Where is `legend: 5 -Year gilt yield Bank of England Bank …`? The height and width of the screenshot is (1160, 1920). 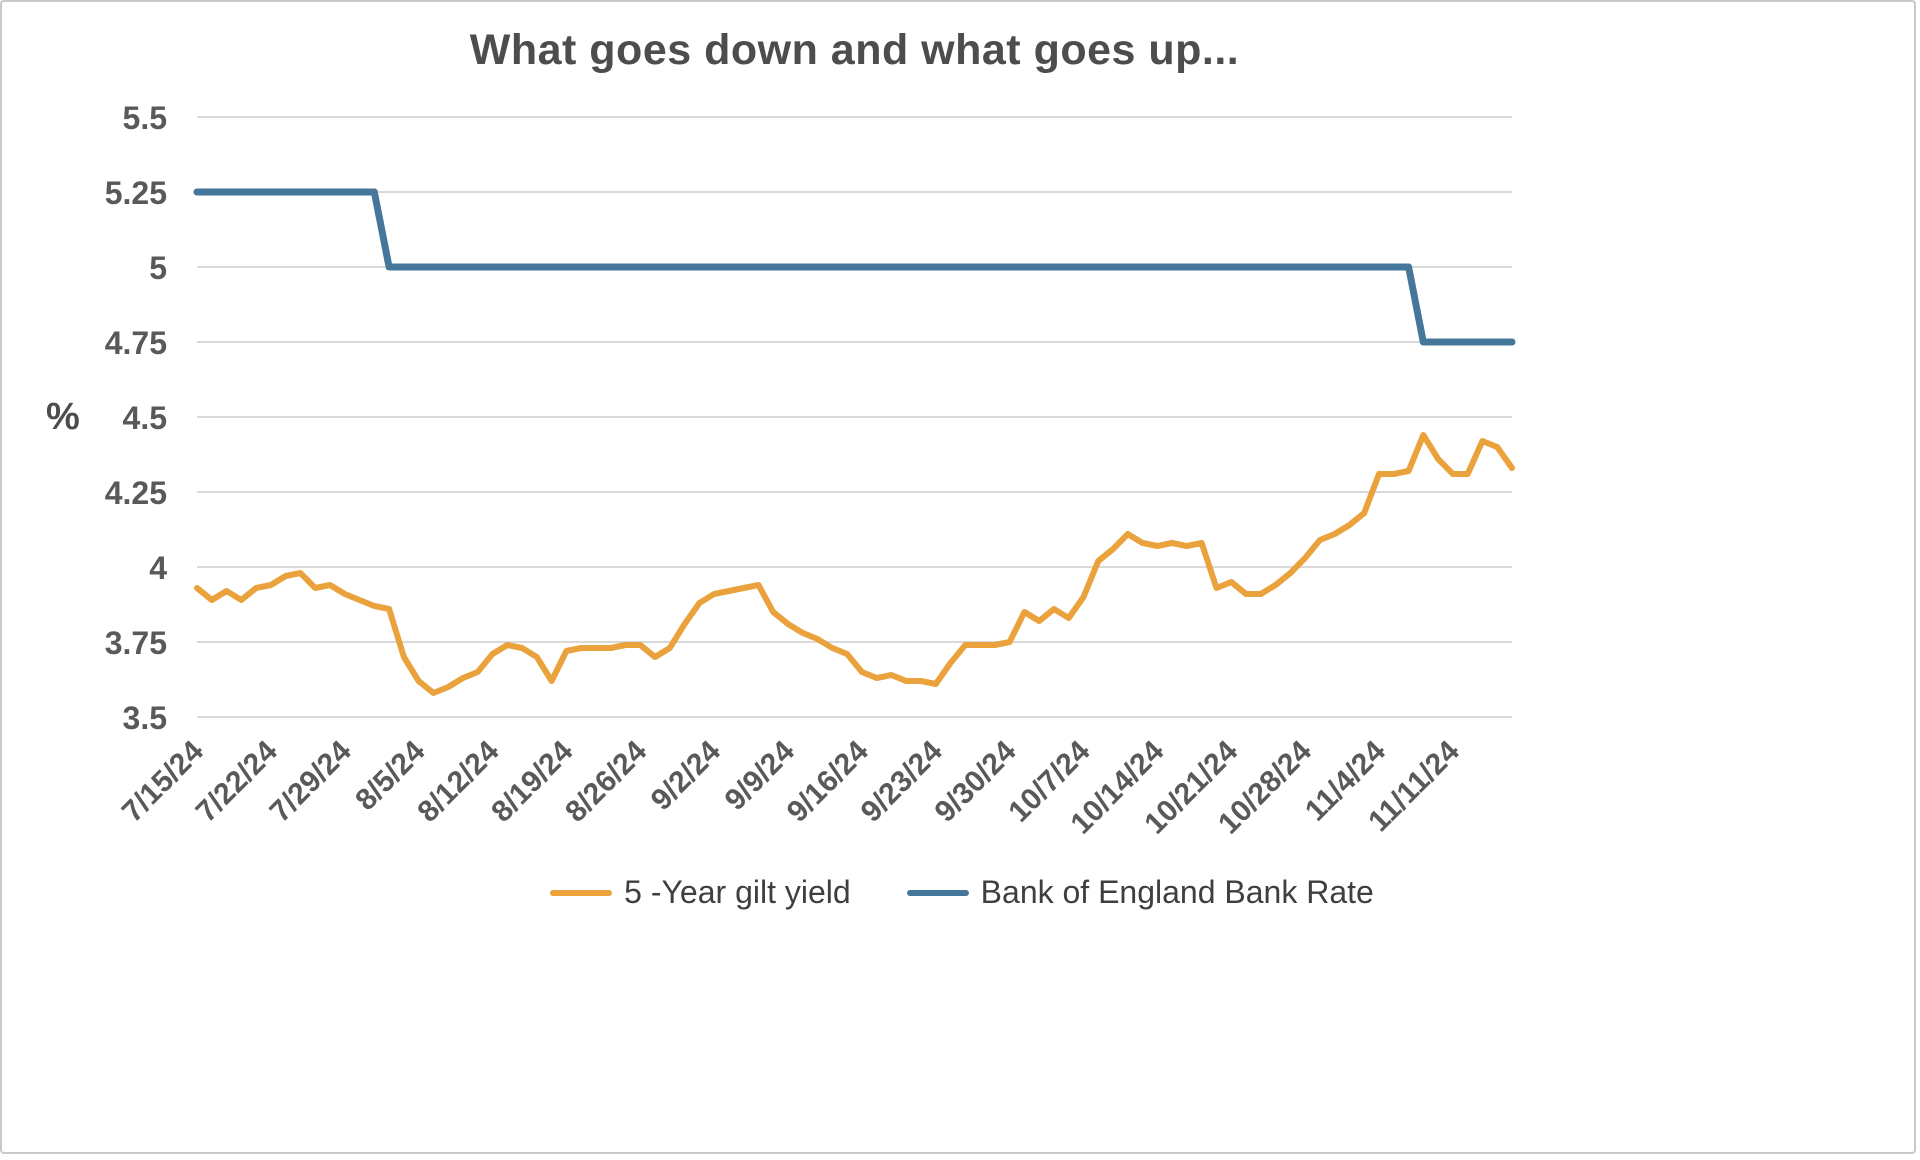
legend: 5 -Year gilt yield Bank of England Bank … is located at coordinates (961, 892).